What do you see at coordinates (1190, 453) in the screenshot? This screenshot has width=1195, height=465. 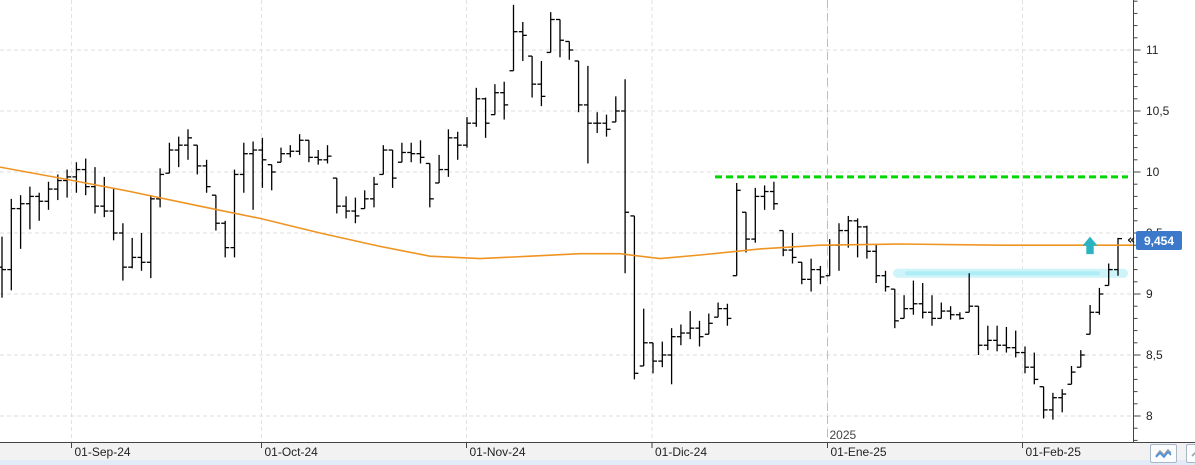 I see `clipped-toolbar-button` at bounding box center [1190, 453].